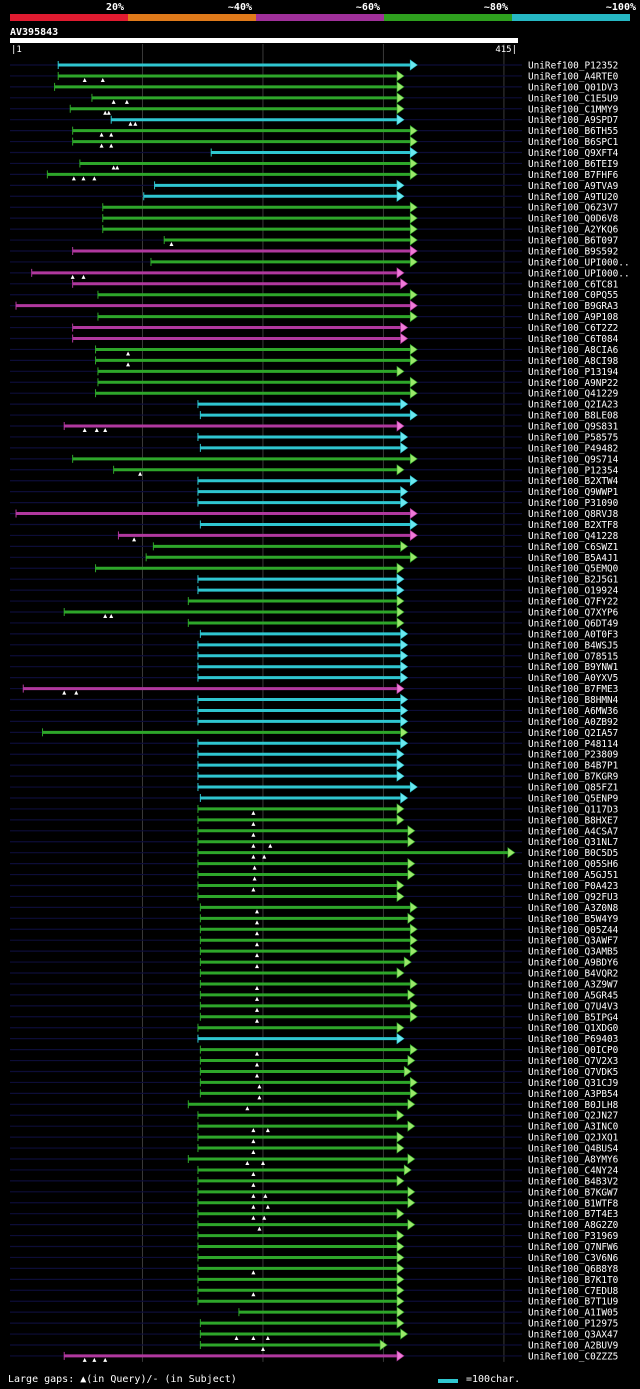 The height and width of the screenshot is (1389, 640). Describe the element at coordinates (320, 262) in the screenshot. I see `hit-row: UniRef100_UPI000..` at that location.